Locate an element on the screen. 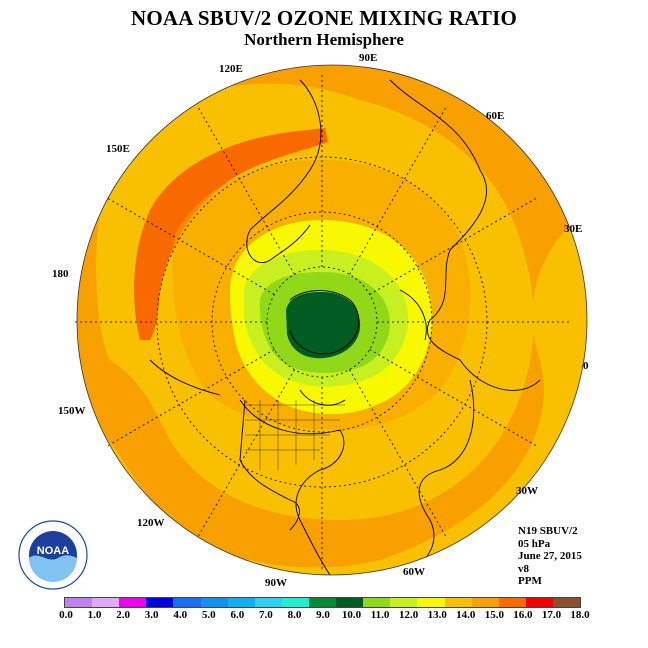 The width and height of the screenshot is (648, 648). legend-tick-label: 3.0 is located at coordinates (151, 615).